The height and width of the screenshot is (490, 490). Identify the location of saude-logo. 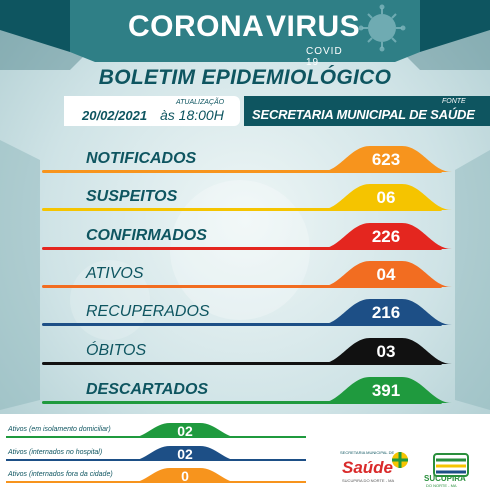
(400, 460).